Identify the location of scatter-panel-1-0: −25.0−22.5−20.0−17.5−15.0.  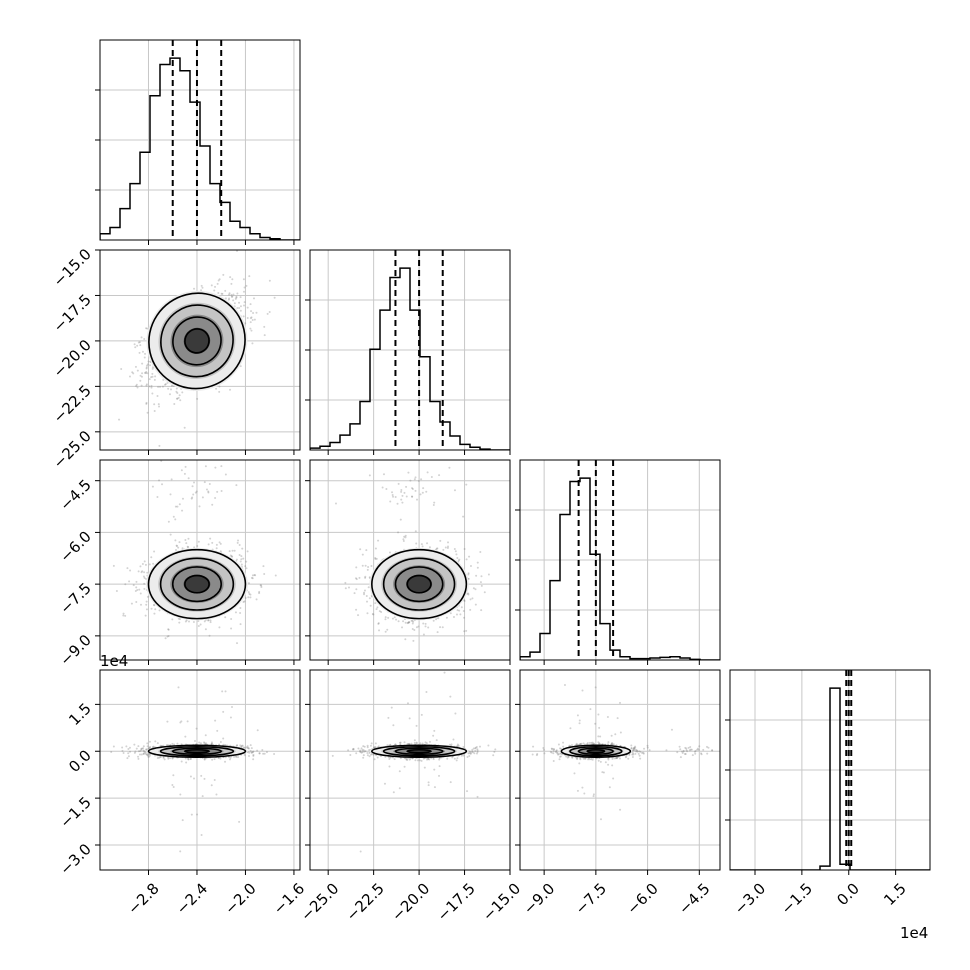
(175, 358).